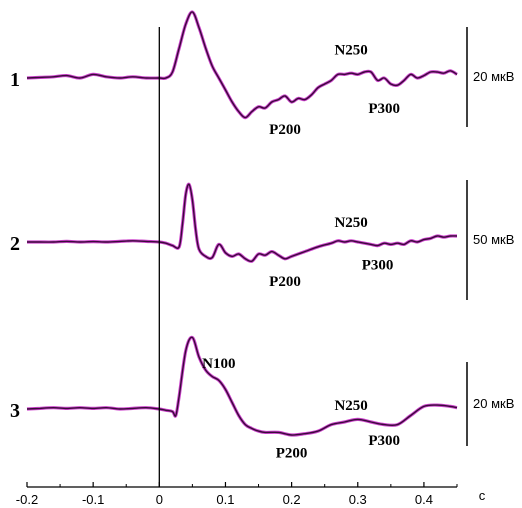  Describe the element at coordinates (225, 499) in the screenshot. I see `x-tick-label: 0.1` at that location.